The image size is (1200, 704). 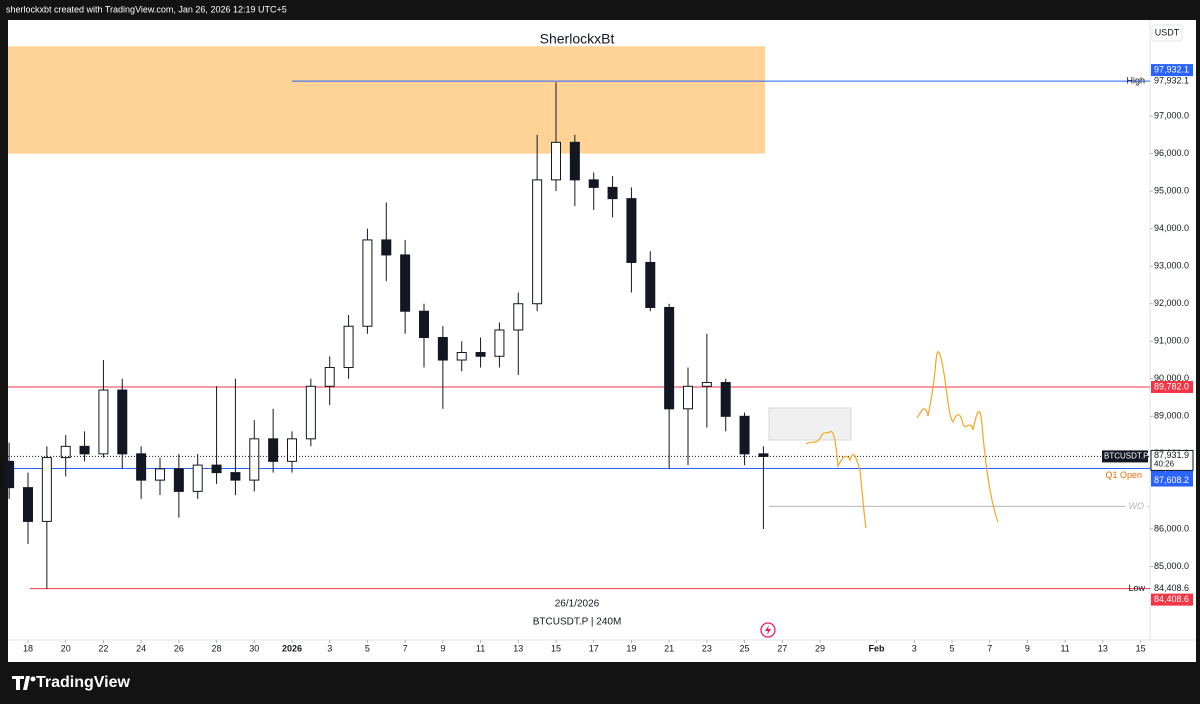 I want to click on level-name: Low, so click(x=1136, y=588).